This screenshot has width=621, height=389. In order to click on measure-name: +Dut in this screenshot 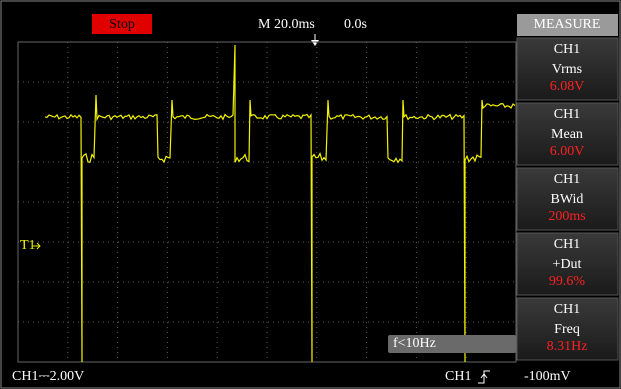, I will do `click(567, 264)`.